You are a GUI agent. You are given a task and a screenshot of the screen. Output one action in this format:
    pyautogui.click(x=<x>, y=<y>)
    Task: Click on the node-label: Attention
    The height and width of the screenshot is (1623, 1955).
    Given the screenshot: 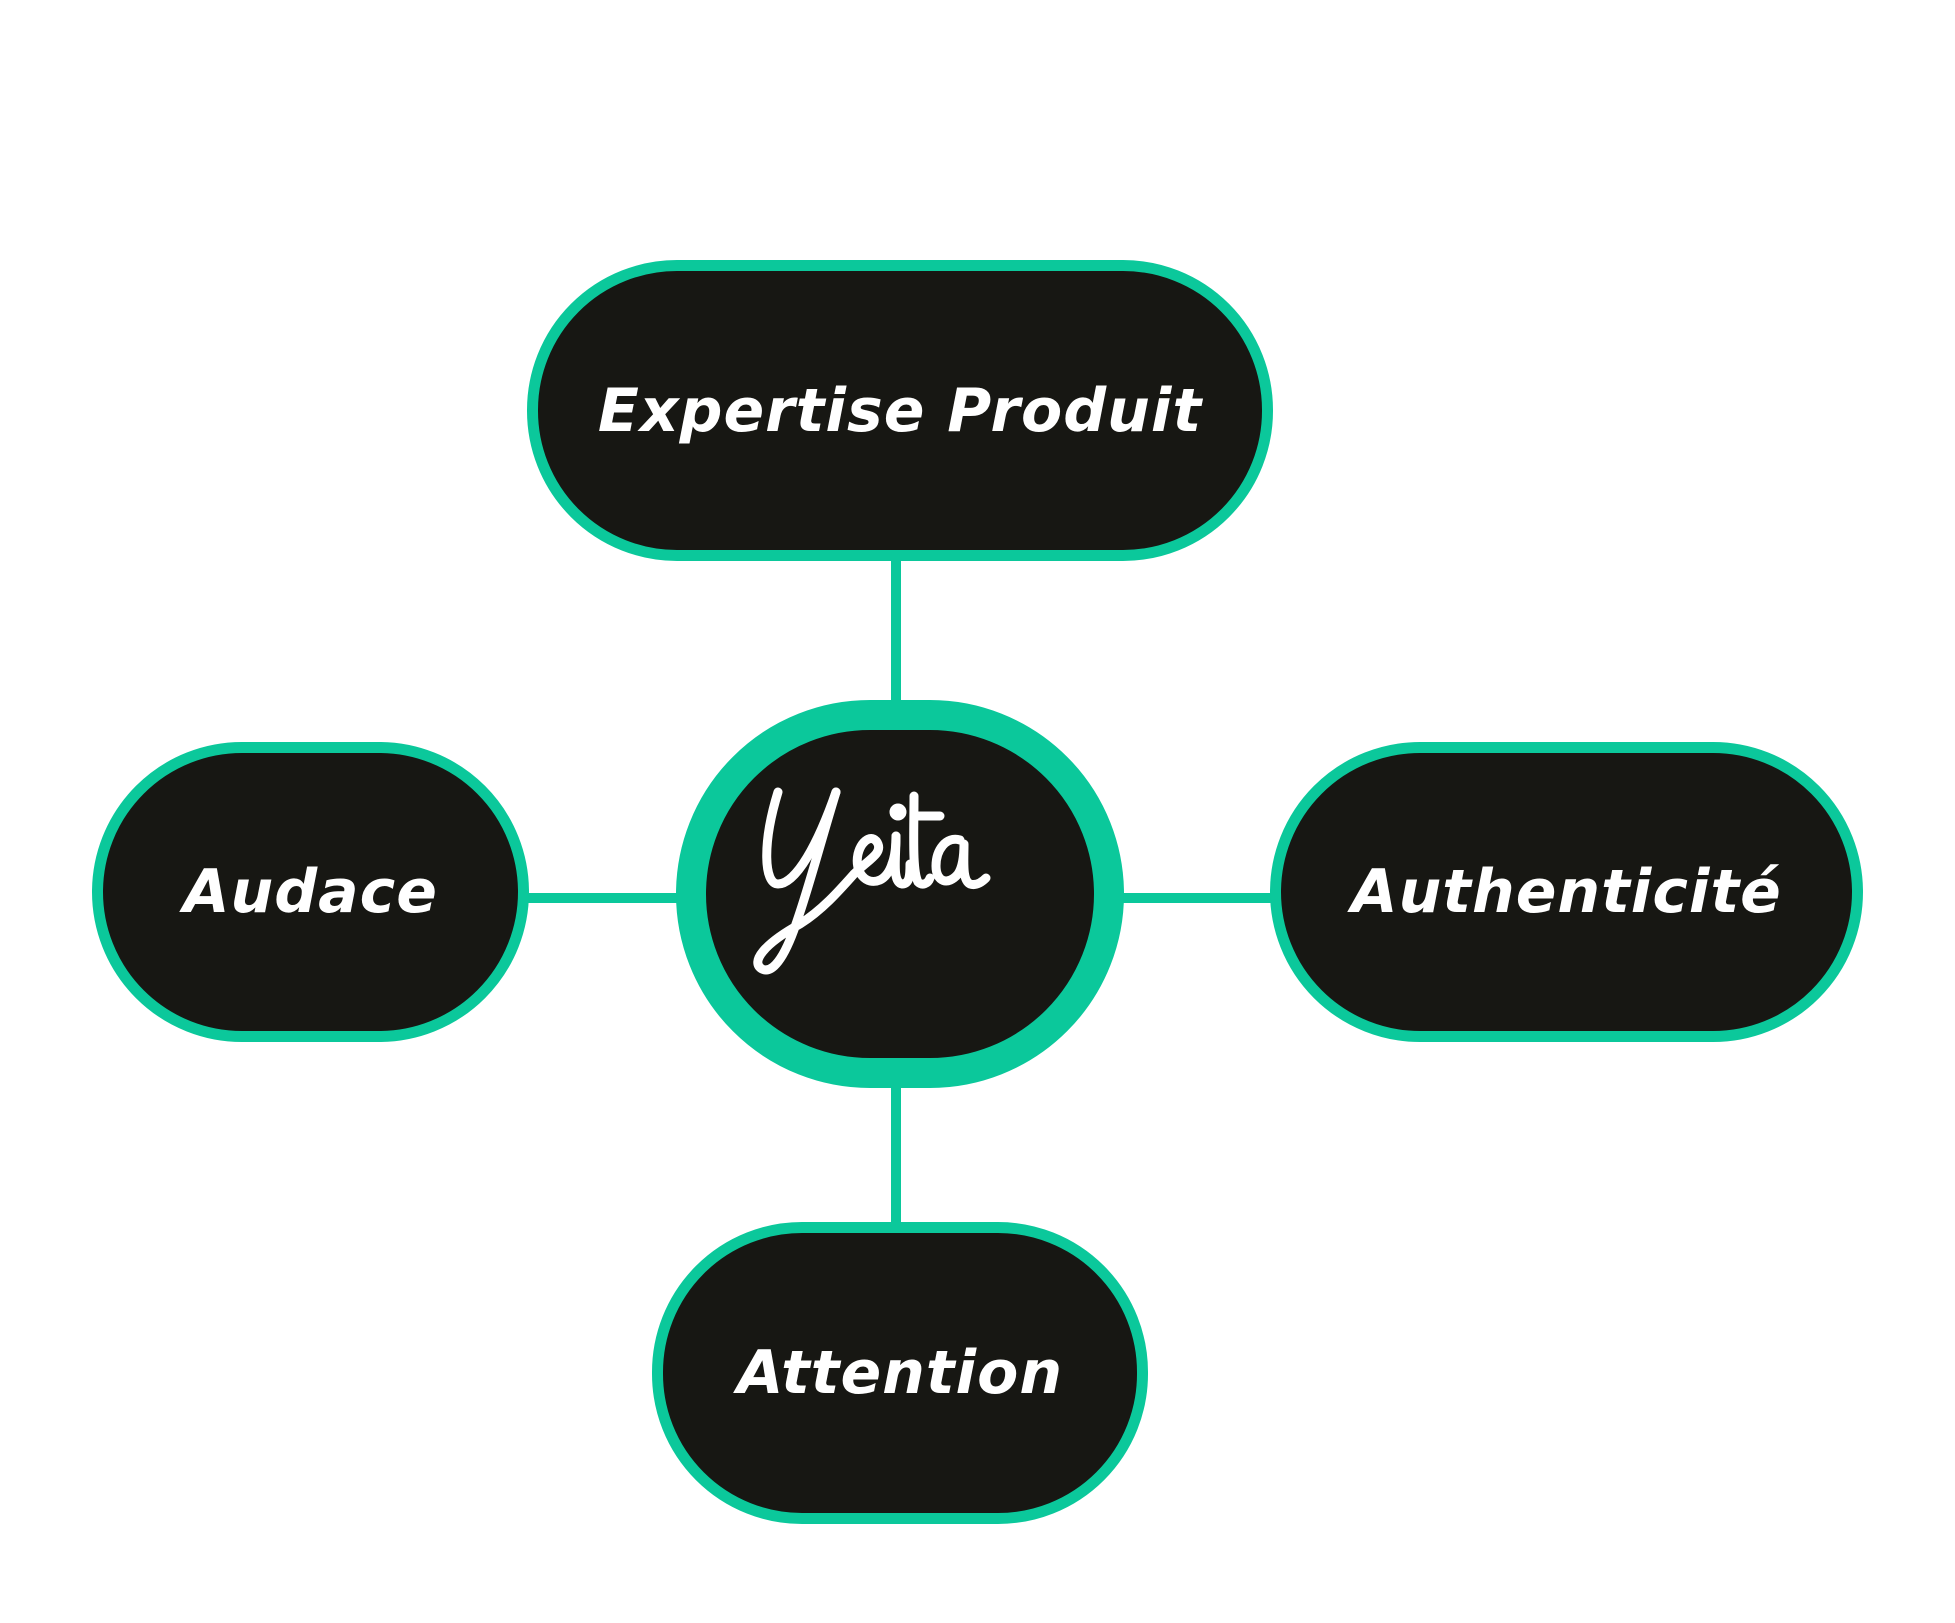 What is the action you would take?
    pyautogui.click(x=900, y=1373)
    